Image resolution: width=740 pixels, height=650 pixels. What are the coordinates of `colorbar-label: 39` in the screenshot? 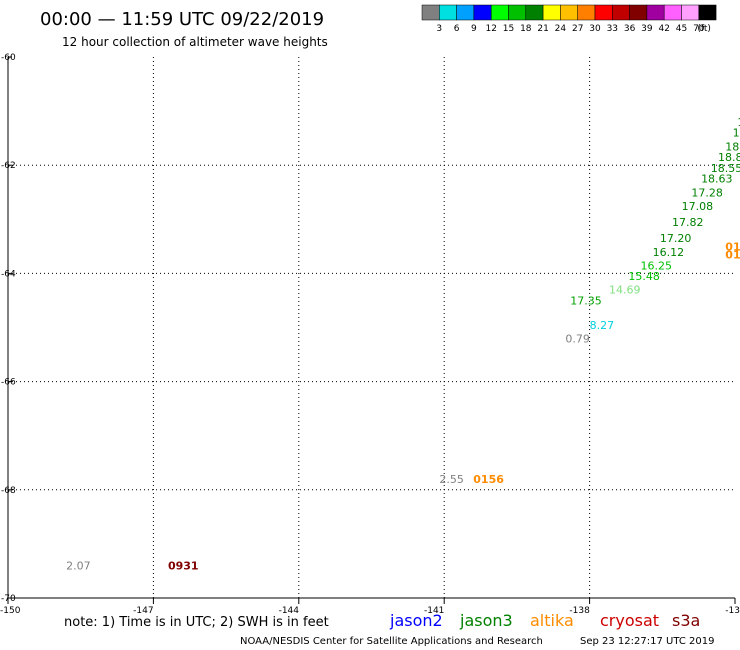 It's located at (647, 29).